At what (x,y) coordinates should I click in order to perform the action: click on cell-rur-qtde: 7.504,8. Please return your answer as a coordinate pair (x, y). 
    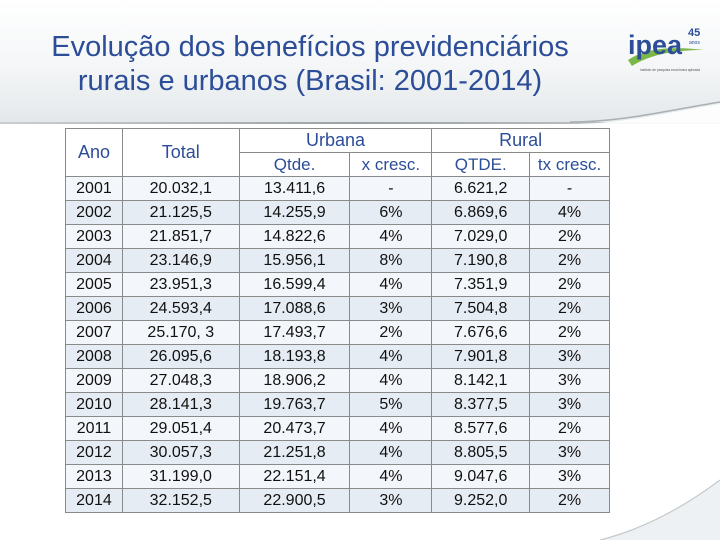
    Looking at the image, I should click on (481, 308).